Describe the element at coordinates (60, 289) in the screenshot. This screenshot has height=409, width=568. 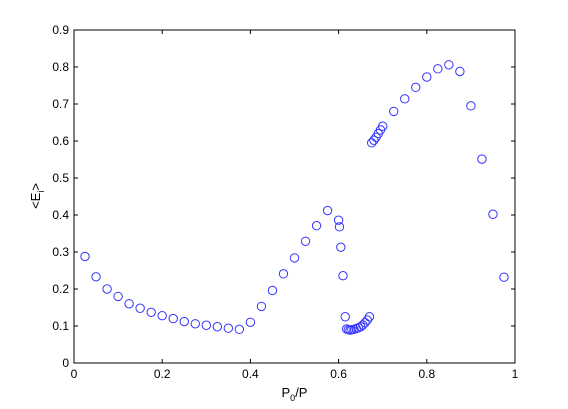
I see `y-tick-label: 0.2` at that location.